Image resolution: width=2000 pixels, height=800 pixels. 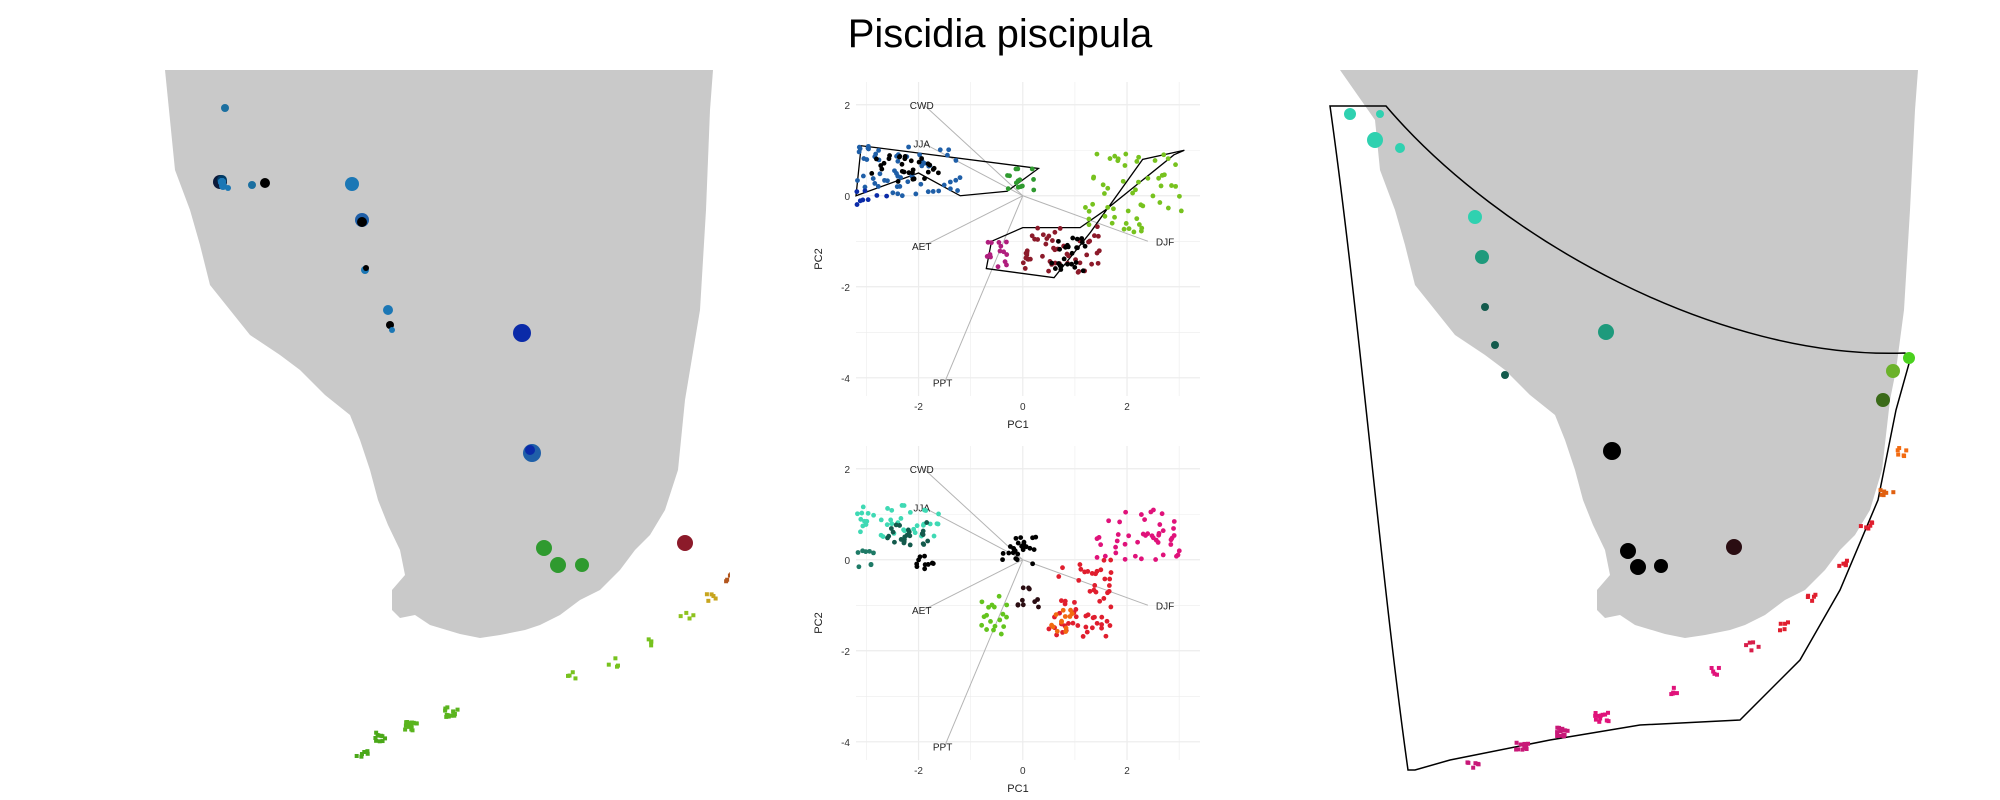 I want to click on y-tick-label: 2, so click(x=847, y=470).